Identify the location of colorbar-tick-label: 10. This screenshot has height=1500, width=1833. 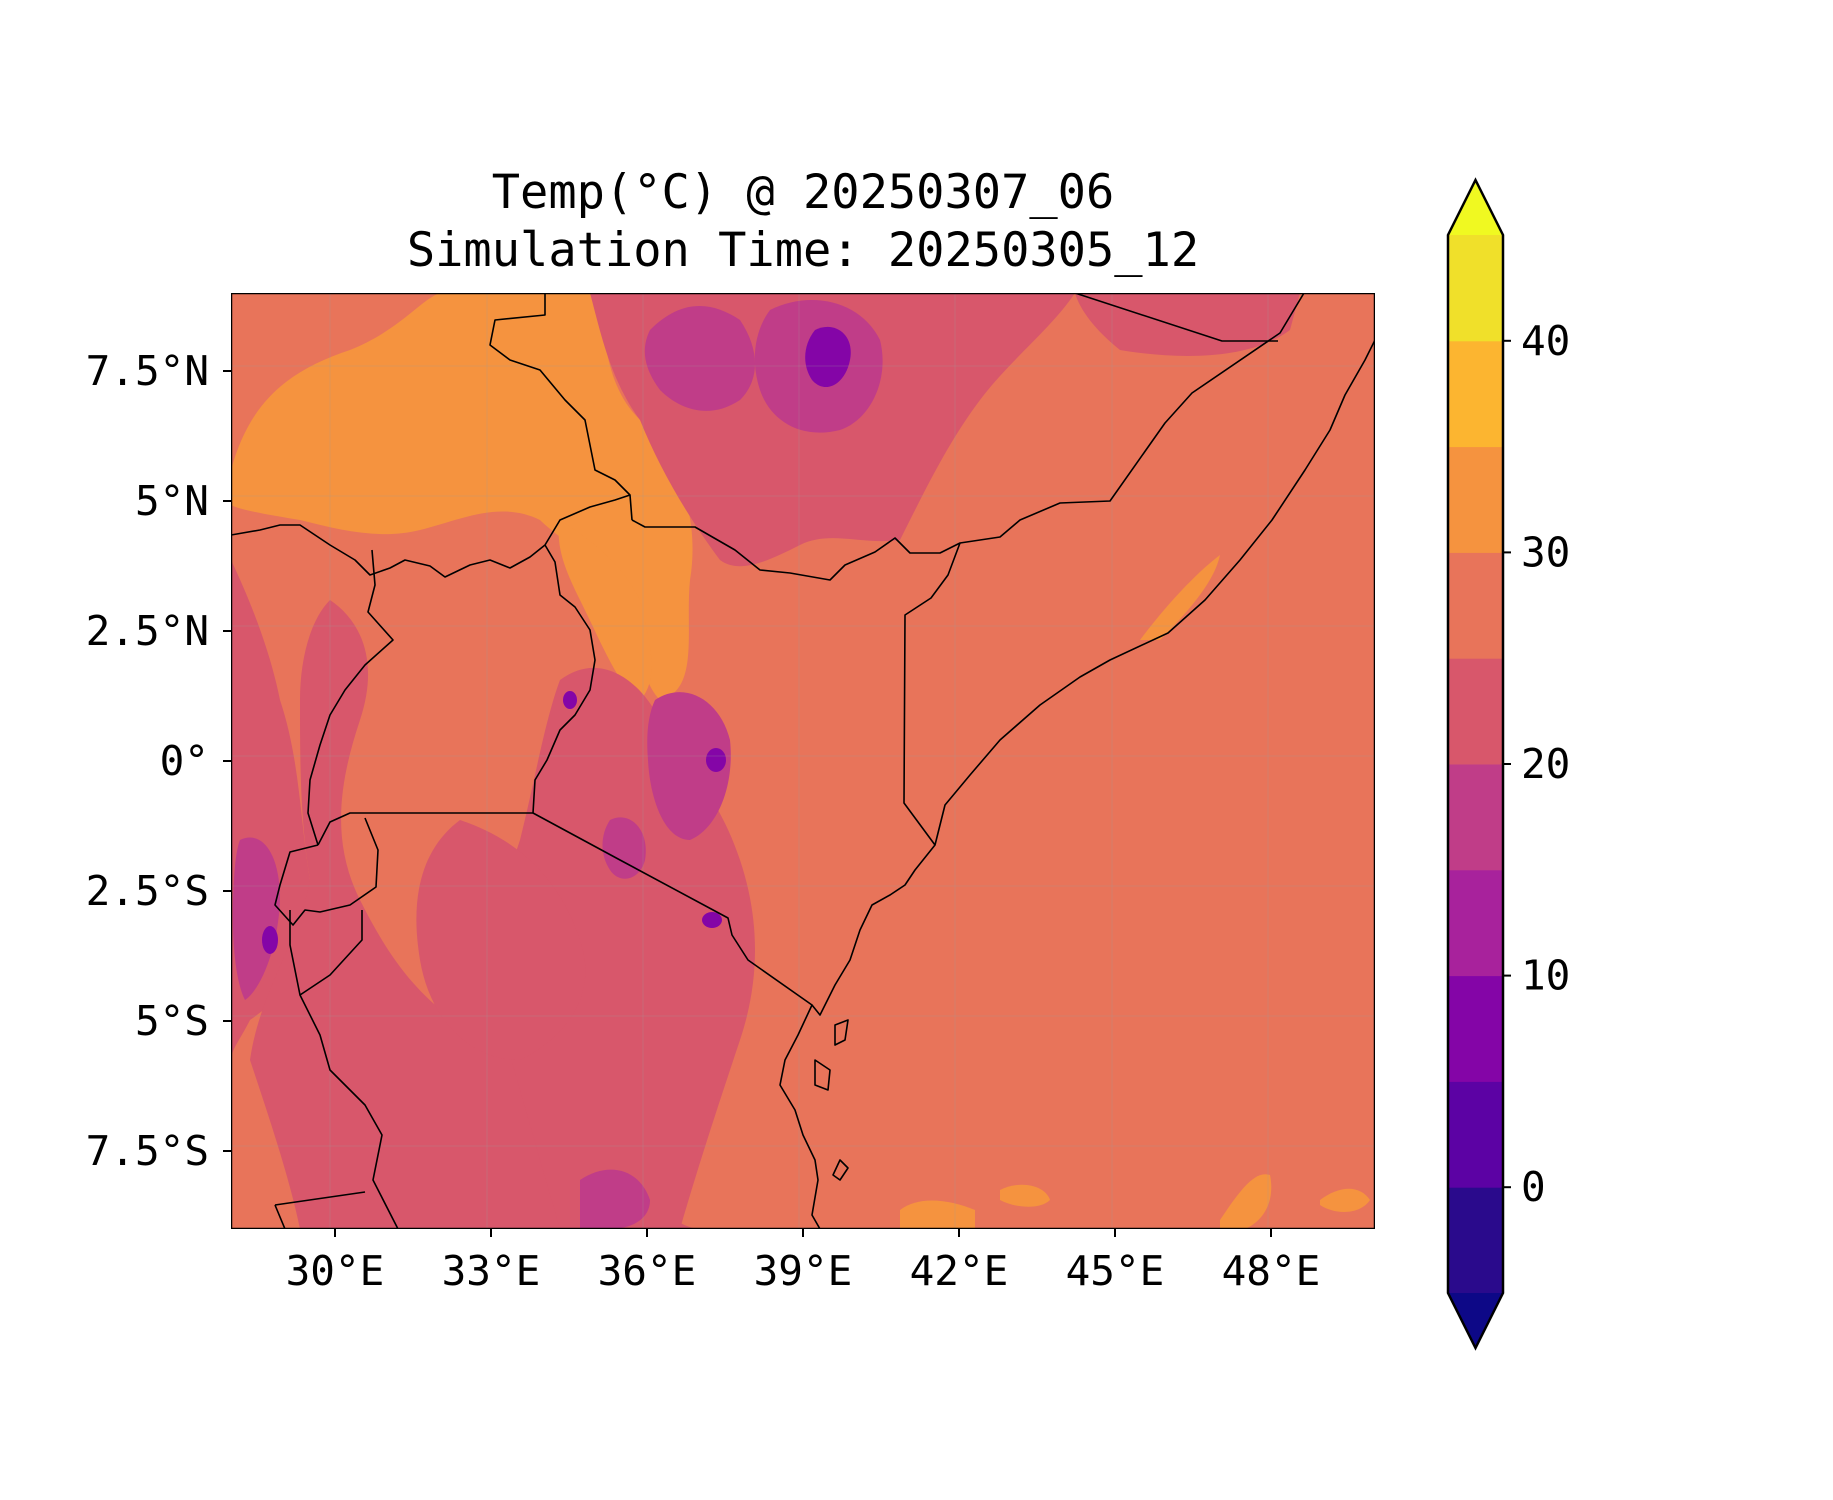
(1545, 976).